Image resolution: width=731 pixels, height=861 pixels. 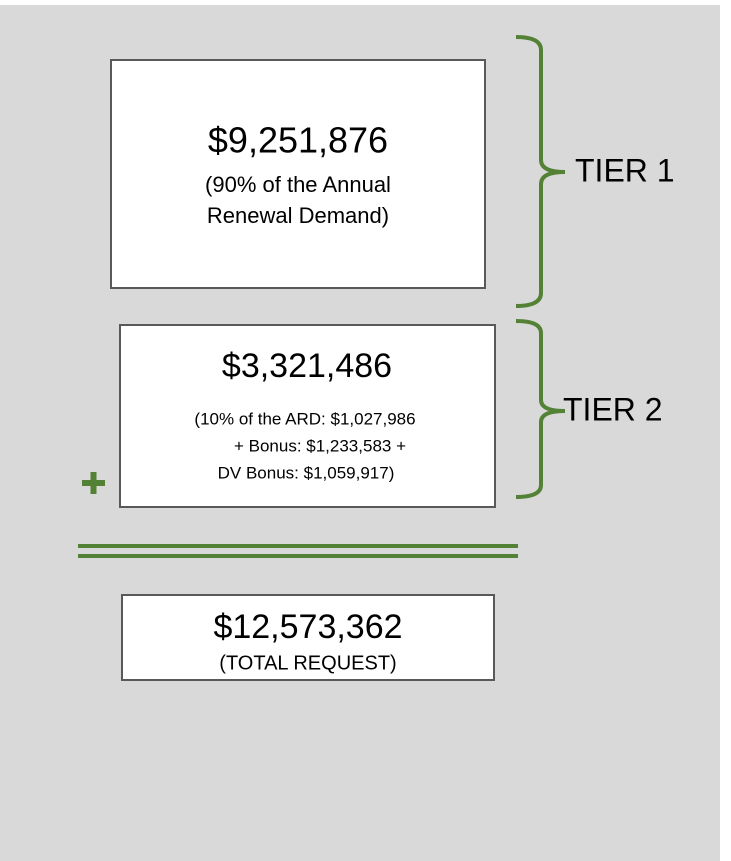 What do you see at coordinates (307, 627) in the screenshot?
I see `total-amount: $12,573,362` at bounding box center [307, 627].